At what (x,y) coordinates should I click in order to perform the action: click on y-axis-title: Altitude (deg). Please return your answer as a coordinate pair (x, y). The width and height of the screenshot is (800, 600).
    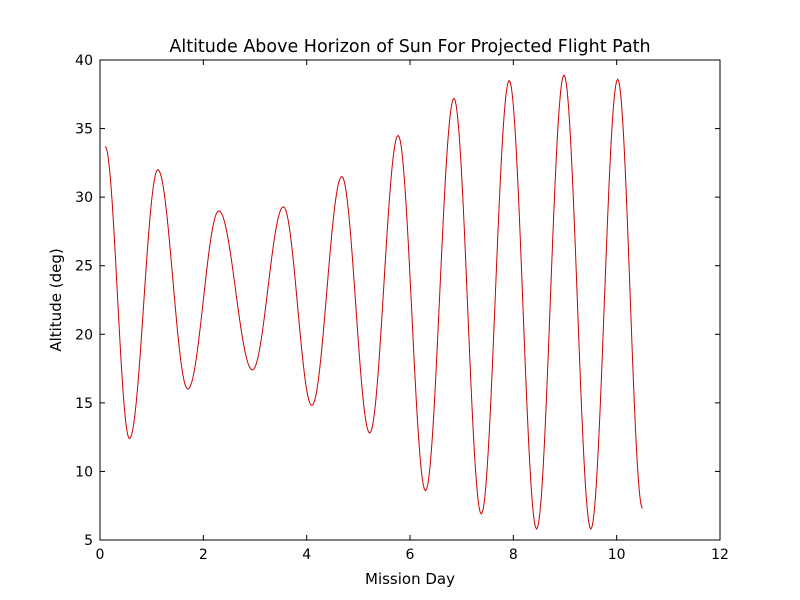
    Looking at the image, I should click on (56, 299).